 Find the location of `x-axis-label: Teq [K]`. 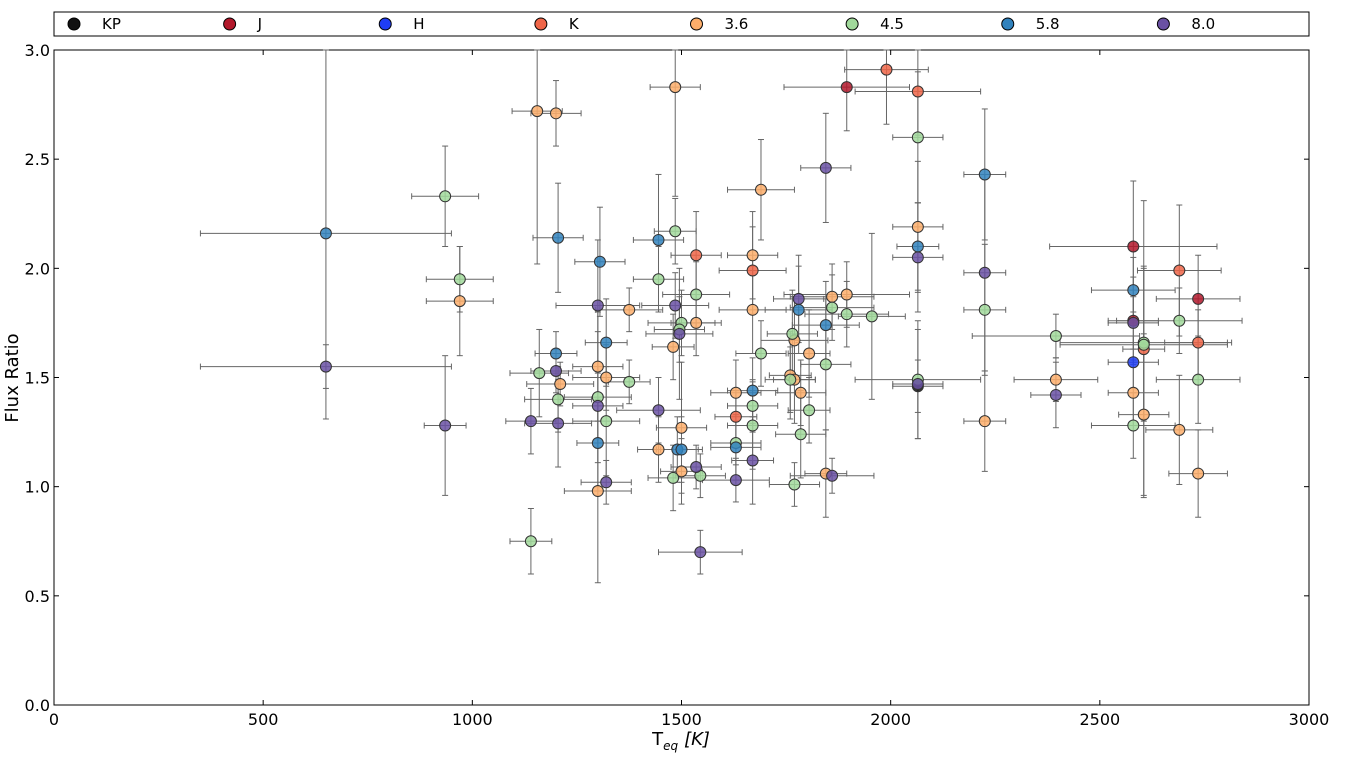

x-axis-label: Teq [K] is located at coordinates (680, 741).